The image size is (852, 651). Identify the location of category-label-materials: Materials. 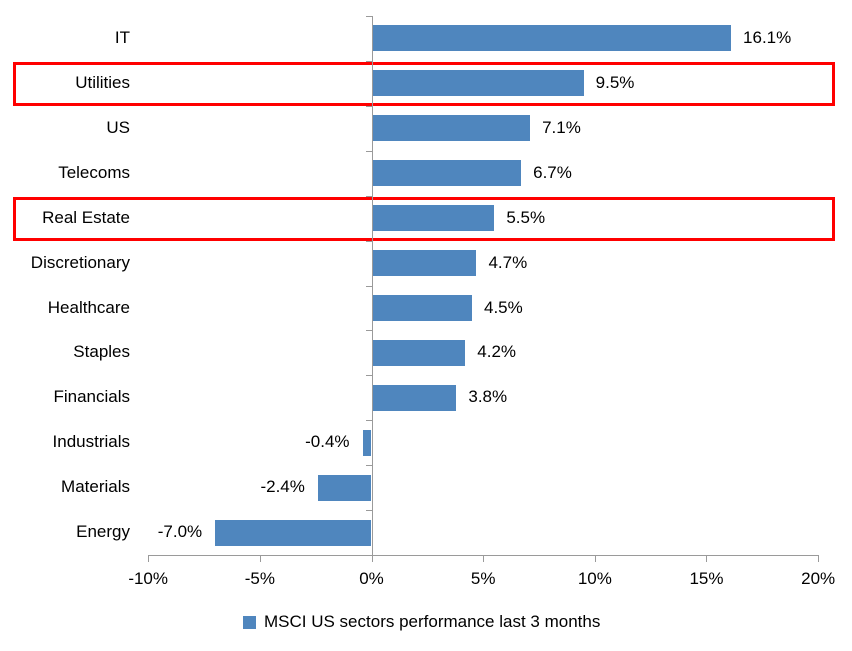
(95, 487).